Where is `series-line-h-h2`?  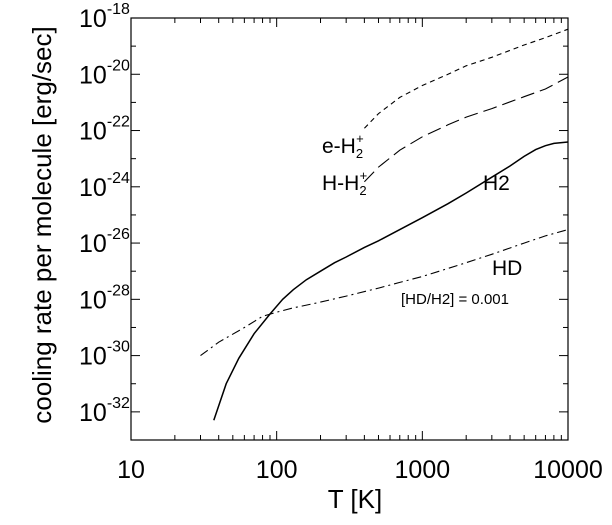
series-line-h-h2 is located at coordinates (466, 129).